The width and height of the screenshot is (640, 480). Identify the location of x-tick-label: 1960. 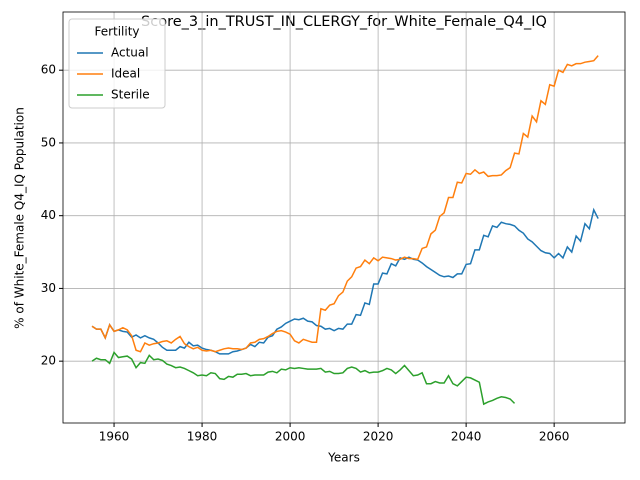
(114, 437).